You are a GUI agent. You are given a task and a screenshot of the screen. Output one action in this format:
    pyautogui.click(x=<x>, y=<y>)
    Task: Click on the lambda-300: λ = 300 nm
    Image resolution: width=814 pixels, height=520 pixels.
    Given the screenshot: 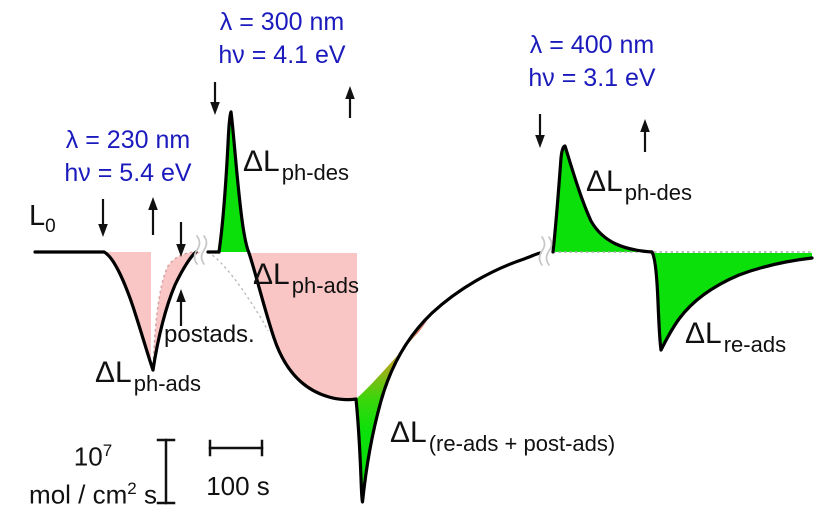 What is the action you would take?
    pyautogui.click(x=282, y=22)
    